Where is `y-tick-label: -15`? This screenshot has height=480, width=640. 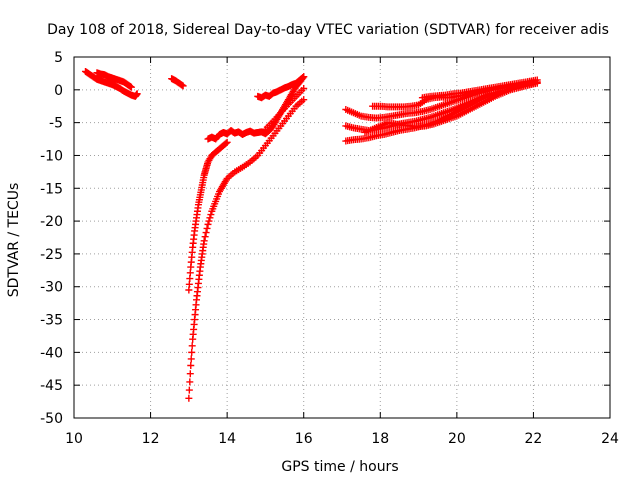
y-tick-label: -15 is located at coordinates (51, 189).